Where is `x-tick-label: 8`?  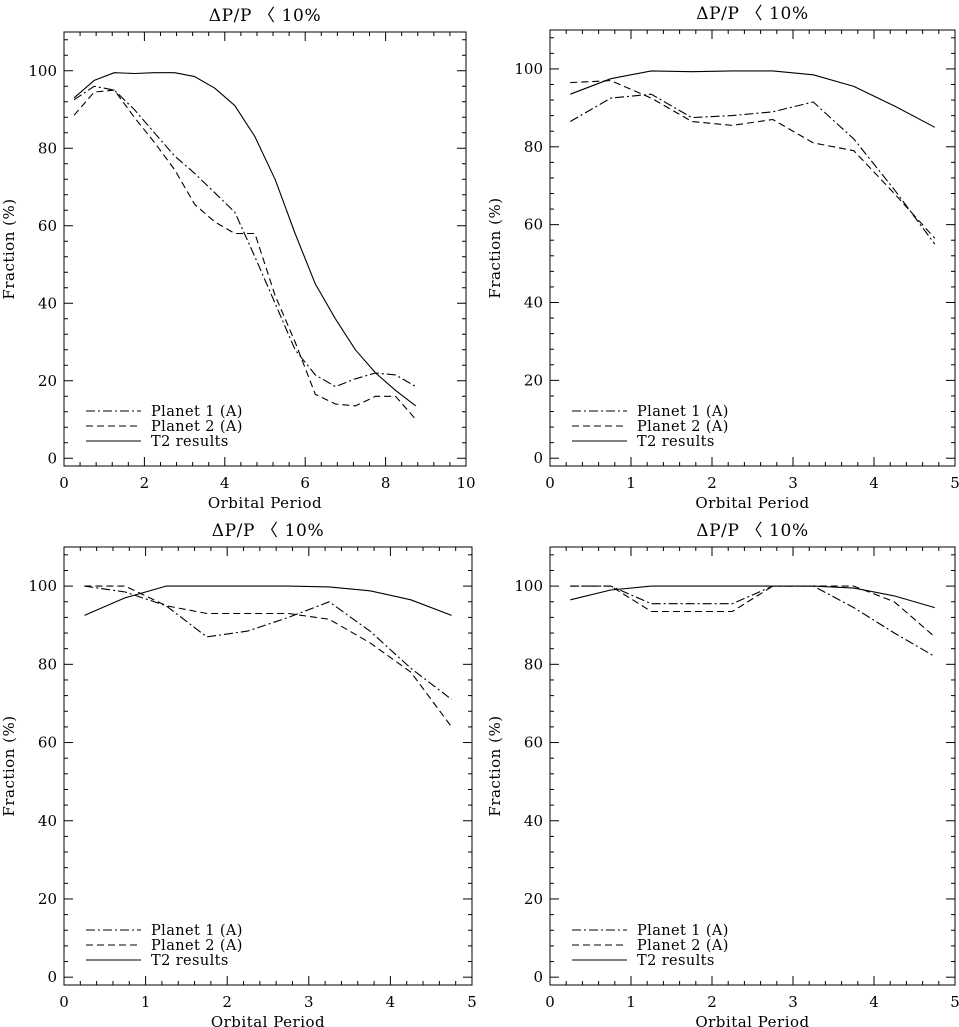
x-tick-label: 8 is located at coordinates (386, 483).